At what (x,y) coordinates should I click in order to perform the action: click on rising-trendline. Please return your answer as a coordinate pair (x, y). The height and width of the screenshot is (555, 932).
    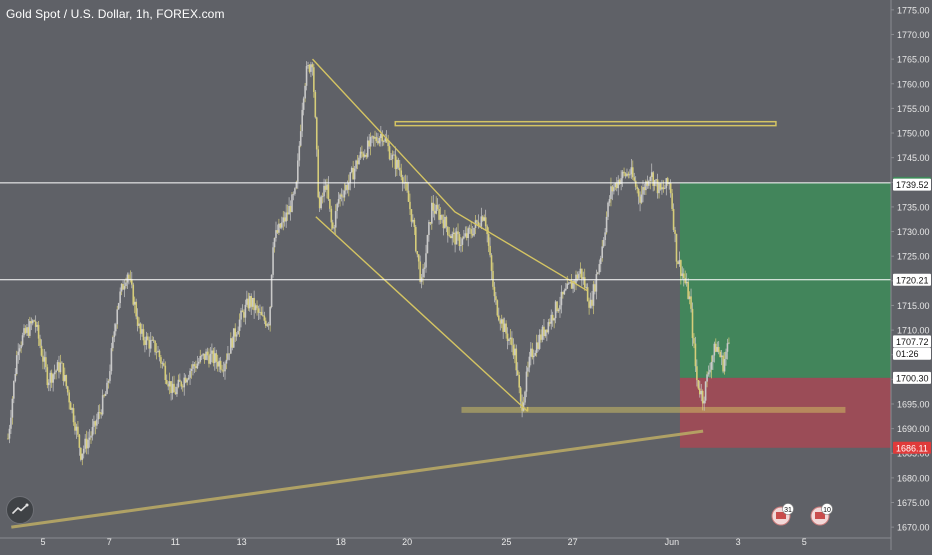
    Looking at the image, I should click on (357, 479).